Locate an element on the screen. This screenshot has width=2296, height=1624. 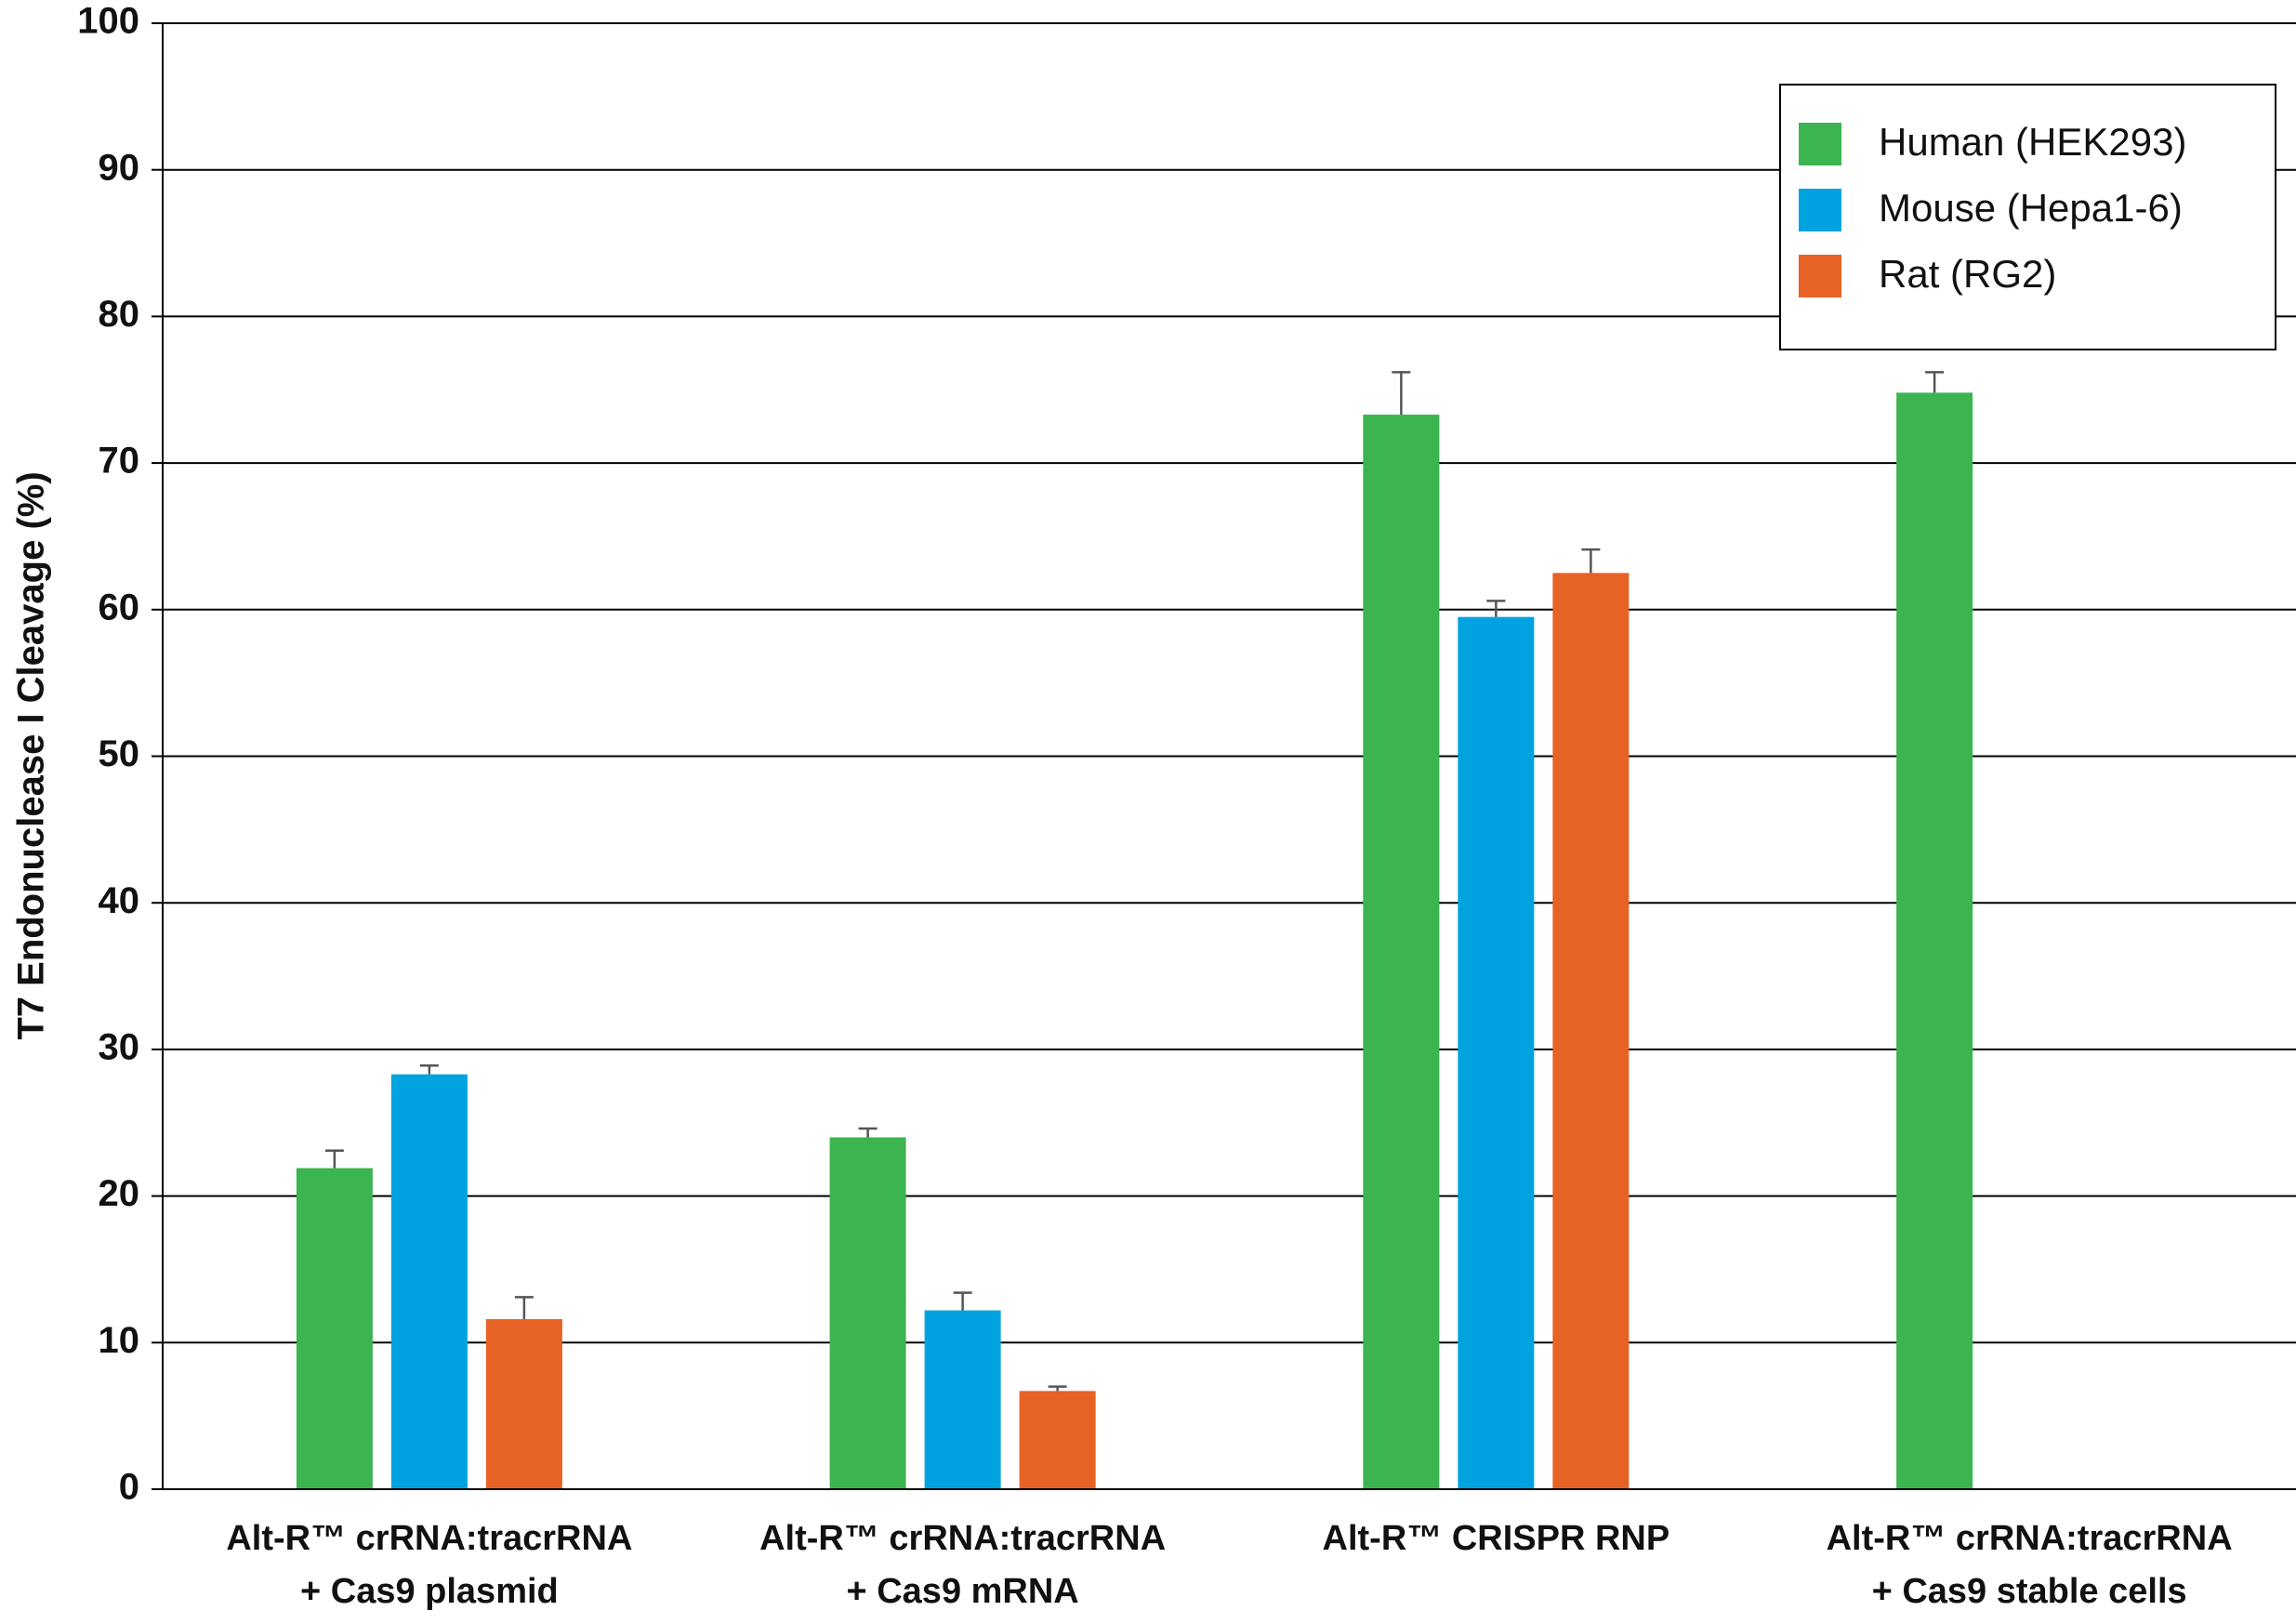
x-tick-label: + Cas9 stable cells is located at coordinates (2030, 1592).